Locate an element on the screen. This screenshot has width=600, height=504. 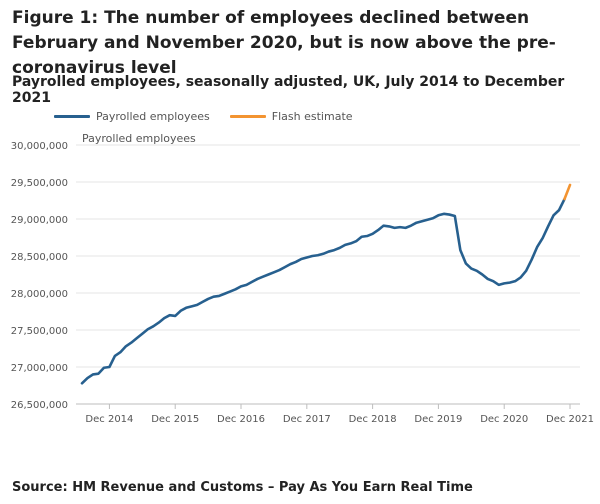
y-tick-label: 26,500,000 is located at coordinates (39, 405).